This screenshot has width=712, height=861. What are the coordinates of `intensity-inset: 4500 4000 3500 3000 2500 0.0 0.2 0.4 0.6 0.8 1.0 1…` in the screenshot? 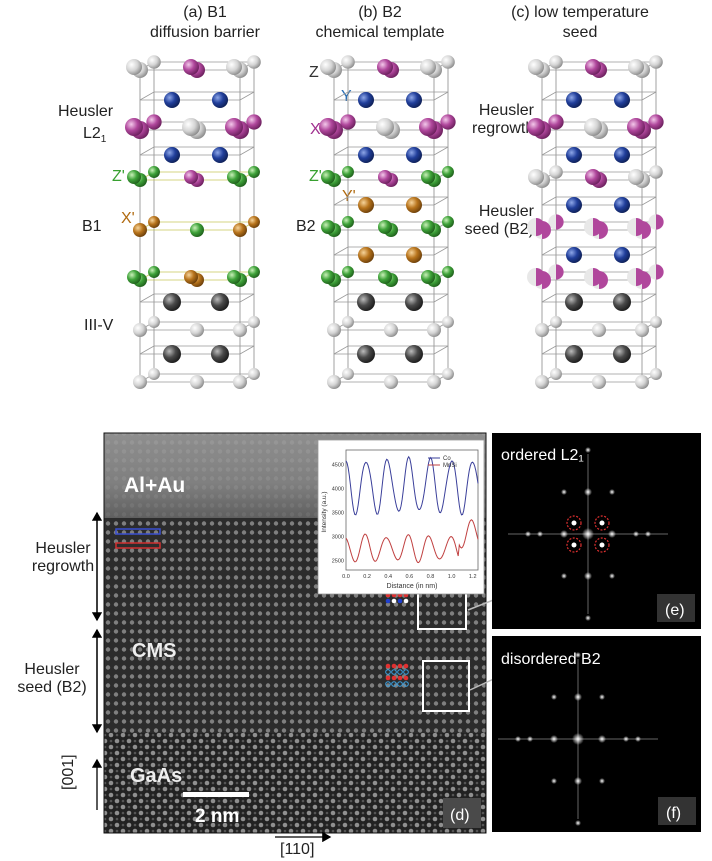 It's located at (401, 517).